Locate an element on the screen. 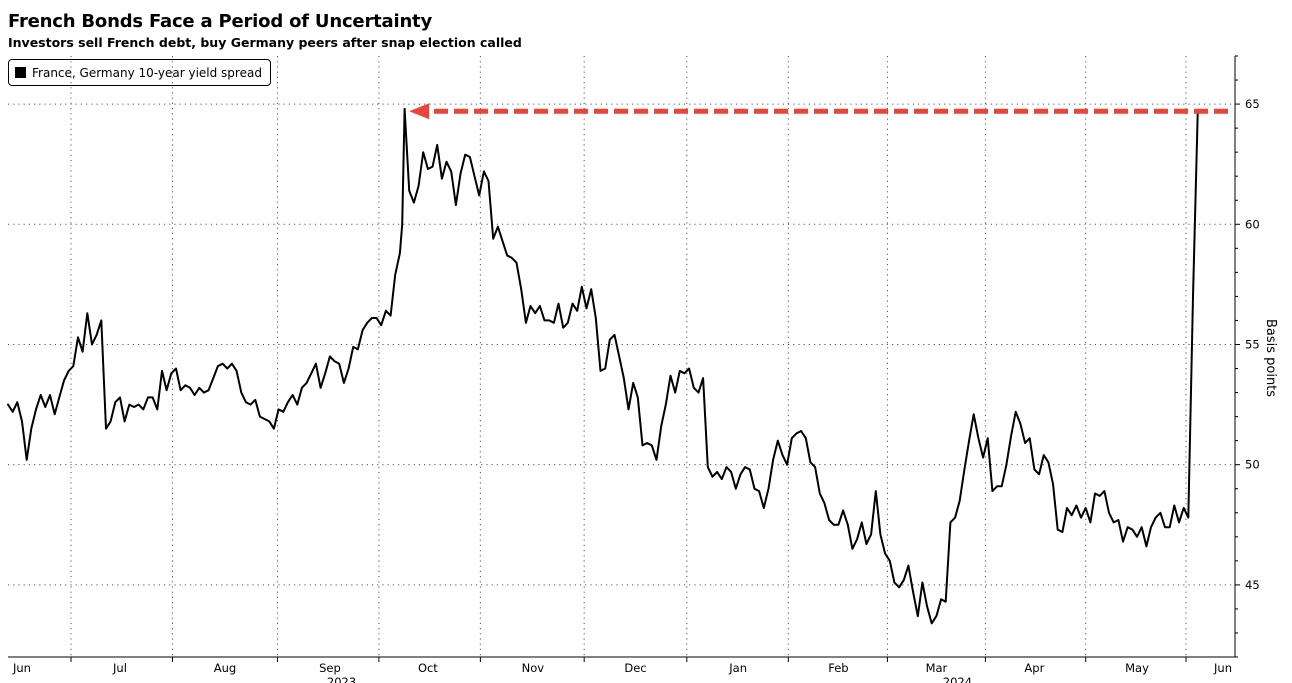 This screenshot has width=1292, height=683. y-tick-label: 65 is located at coordinates (1252, 104).